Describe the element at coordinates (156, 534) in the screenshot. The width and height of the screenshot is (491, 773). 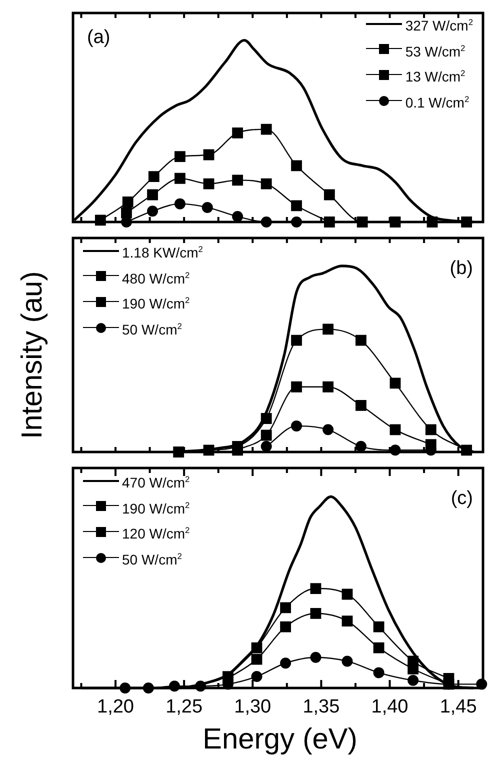
I see `legend-label: 120 W/cm$^{2}$` at that location.